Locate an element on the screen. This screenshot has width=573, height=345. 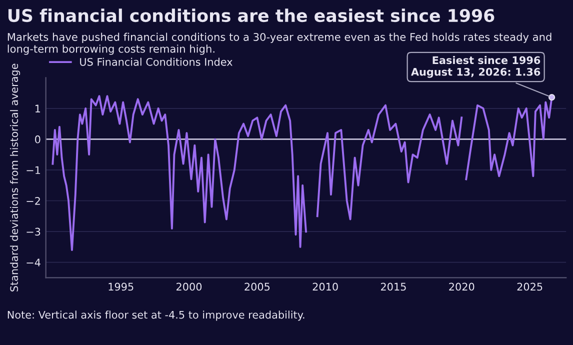
y-tick-label: −3 is located at coordinates (33, 232).